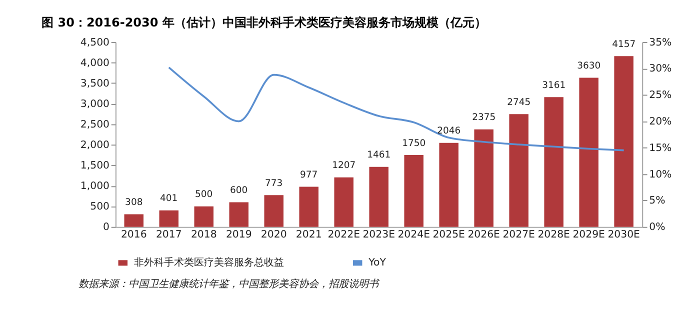 The height and width of the screenshot is (329, 681). I want to click on y-tick-label: 1,000, so click(95, 186).